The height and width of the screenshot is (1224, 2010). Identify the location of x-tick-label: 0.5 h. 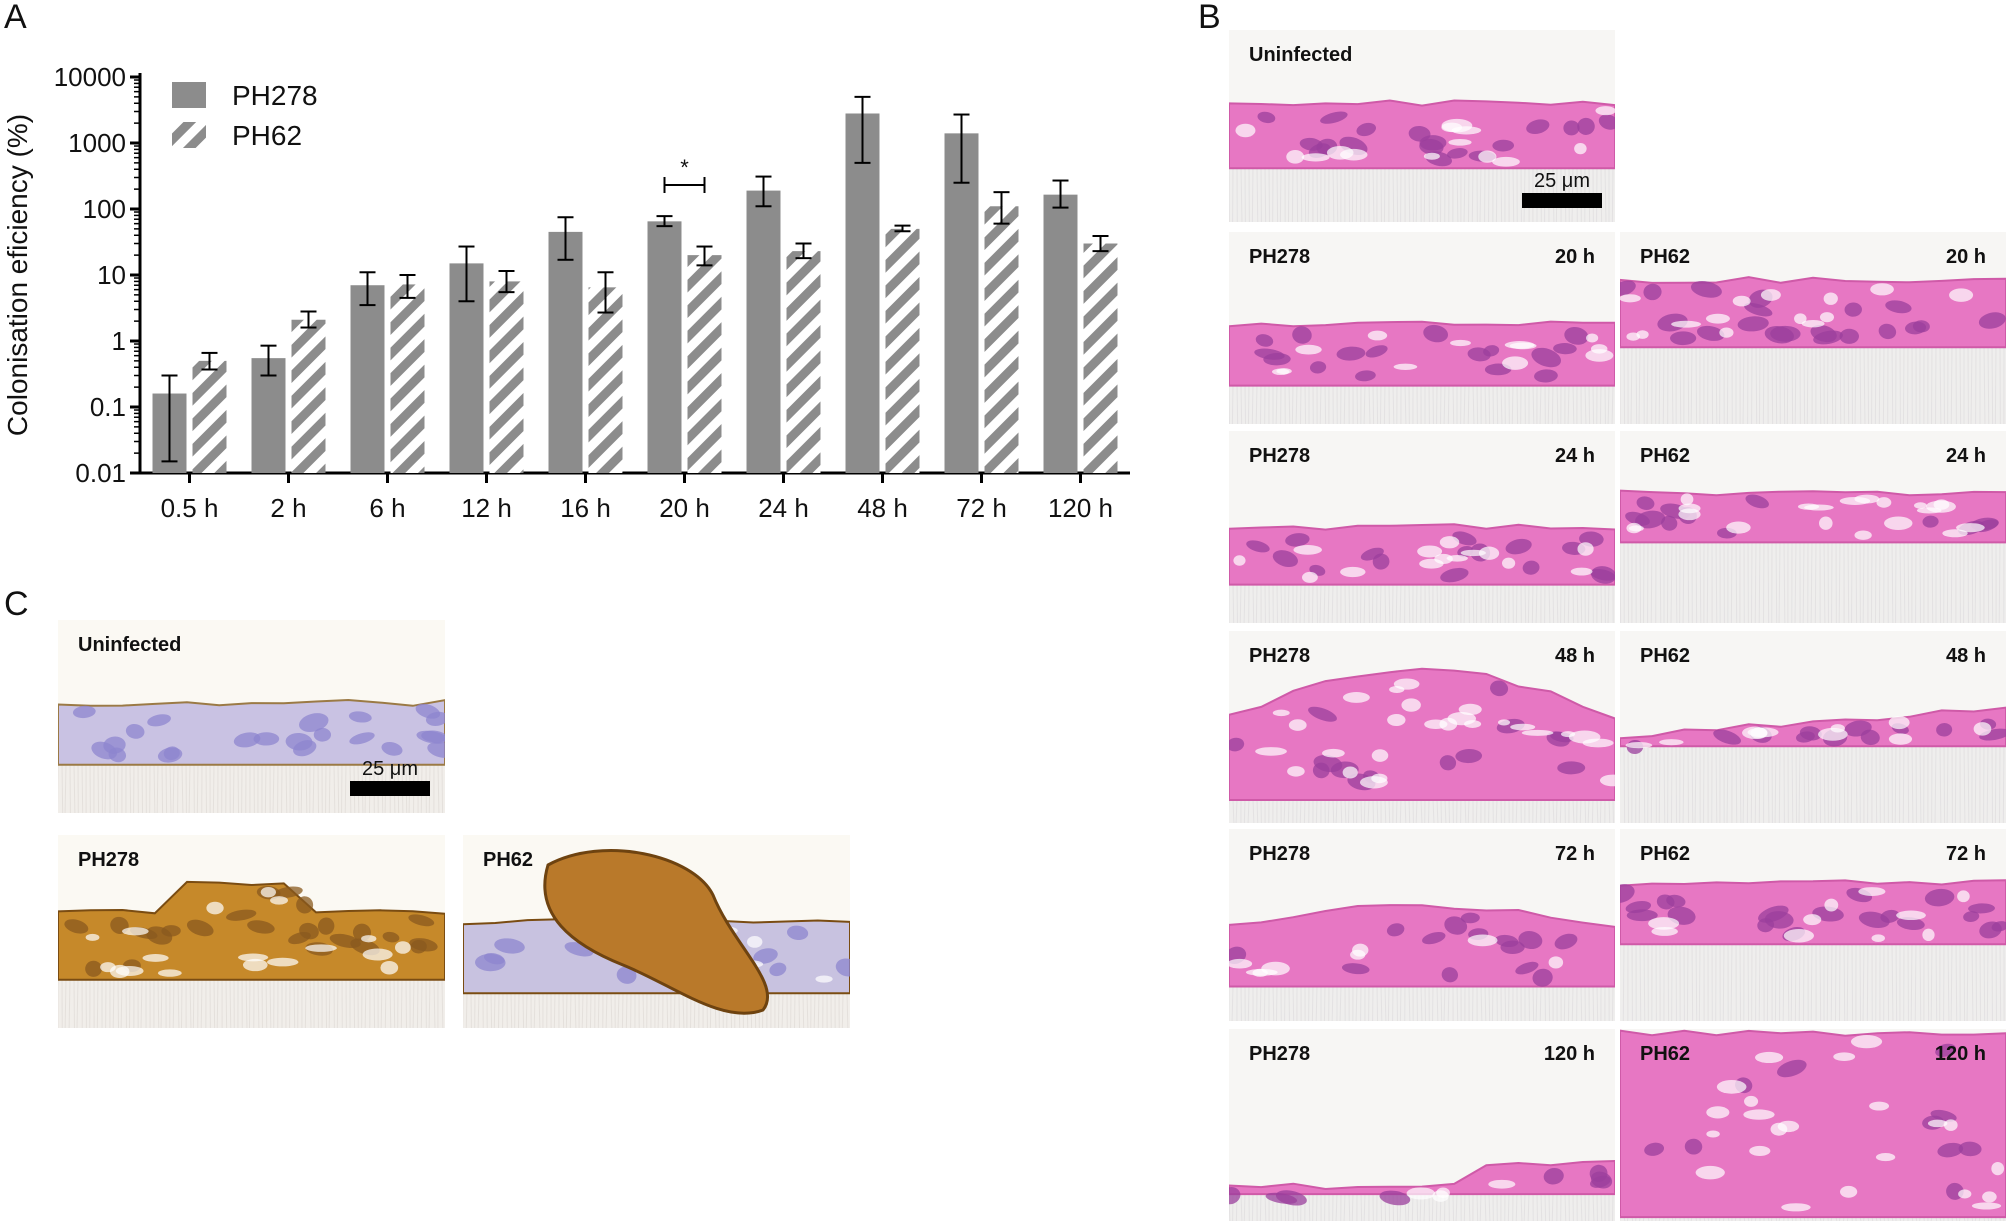
(190, 508).